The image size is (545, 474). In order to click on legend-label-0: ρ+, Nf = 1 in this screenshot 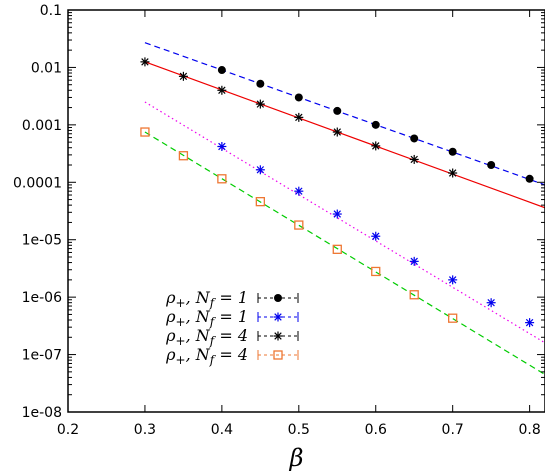, I will do `click(206, 299)`.